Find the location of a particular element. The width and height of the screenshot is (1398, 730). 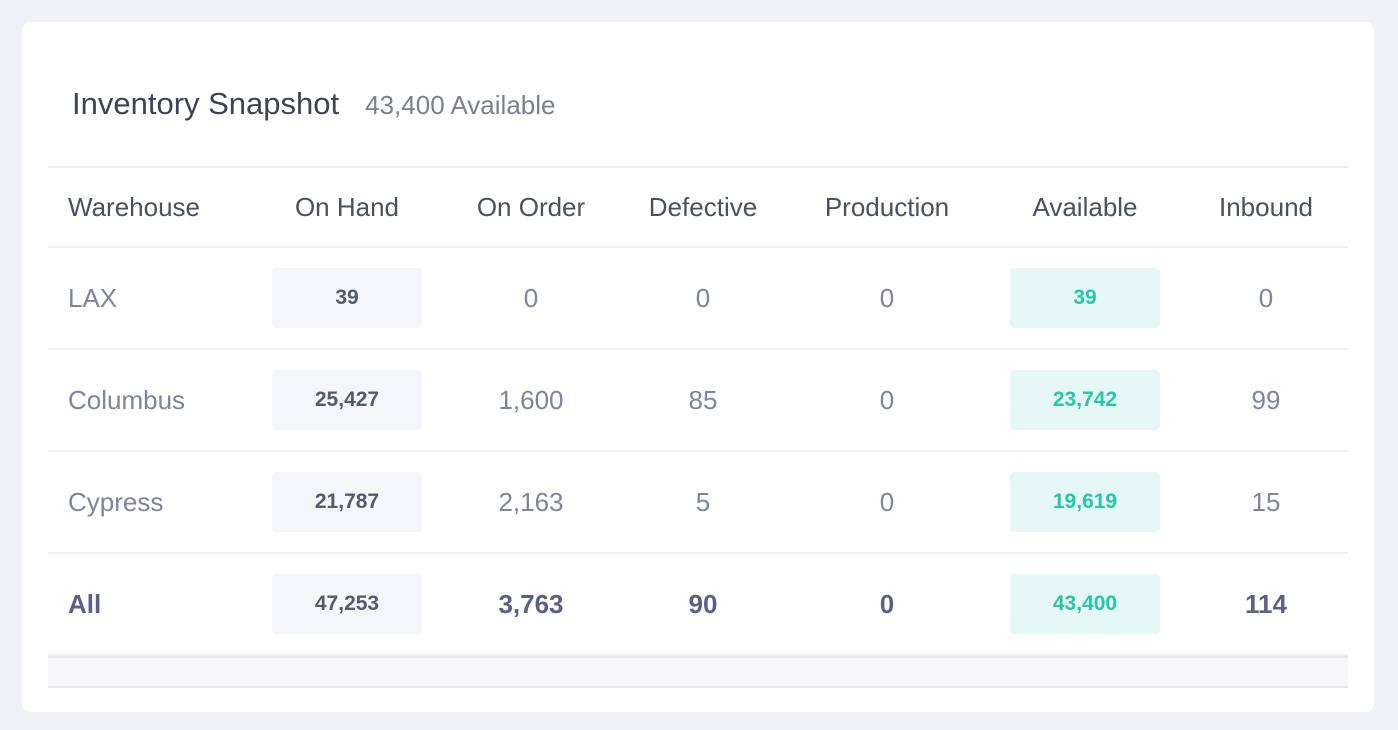

total-on-hand-cell: 47,253 is located at coordinates (347, 604).